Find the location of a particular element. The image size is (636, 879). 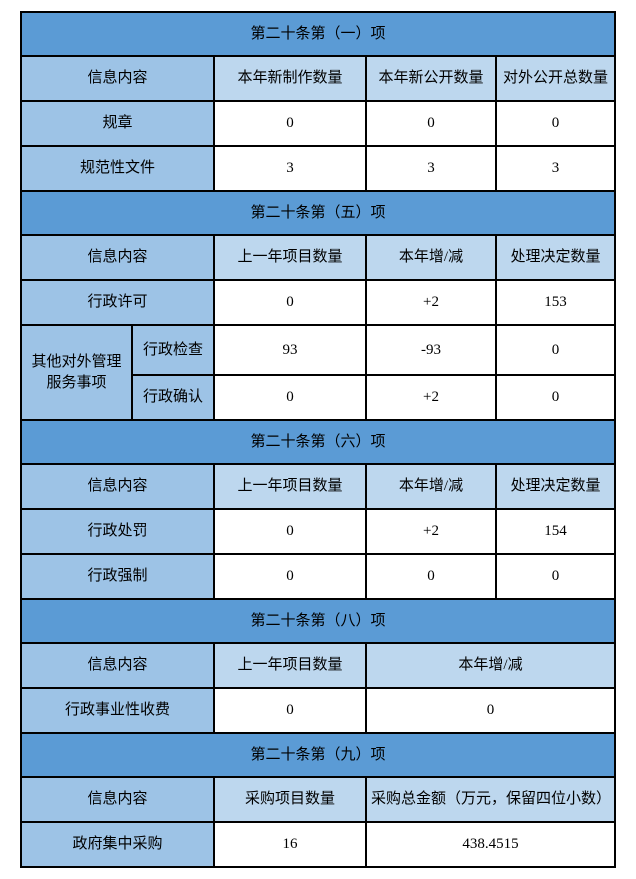

table-row: 政府集中采购 16 438.4515 is located at coordinates (318, 844).